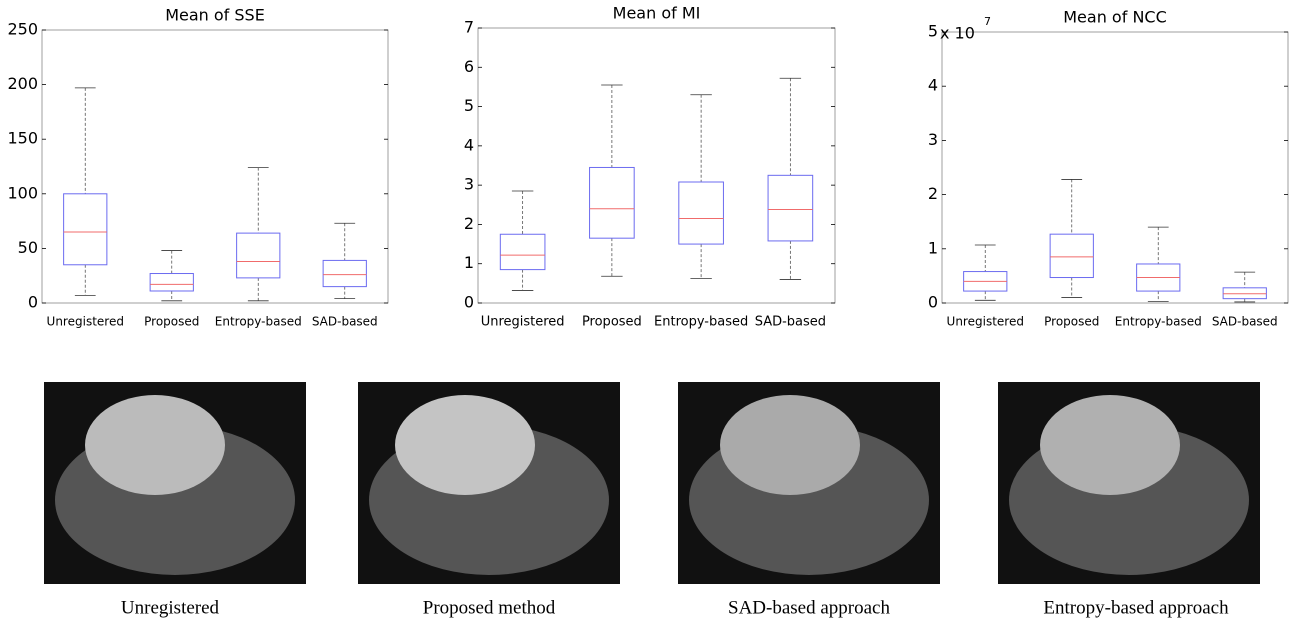  I want to click on axis-multiplier-exponent: 7, so click(987, 21).